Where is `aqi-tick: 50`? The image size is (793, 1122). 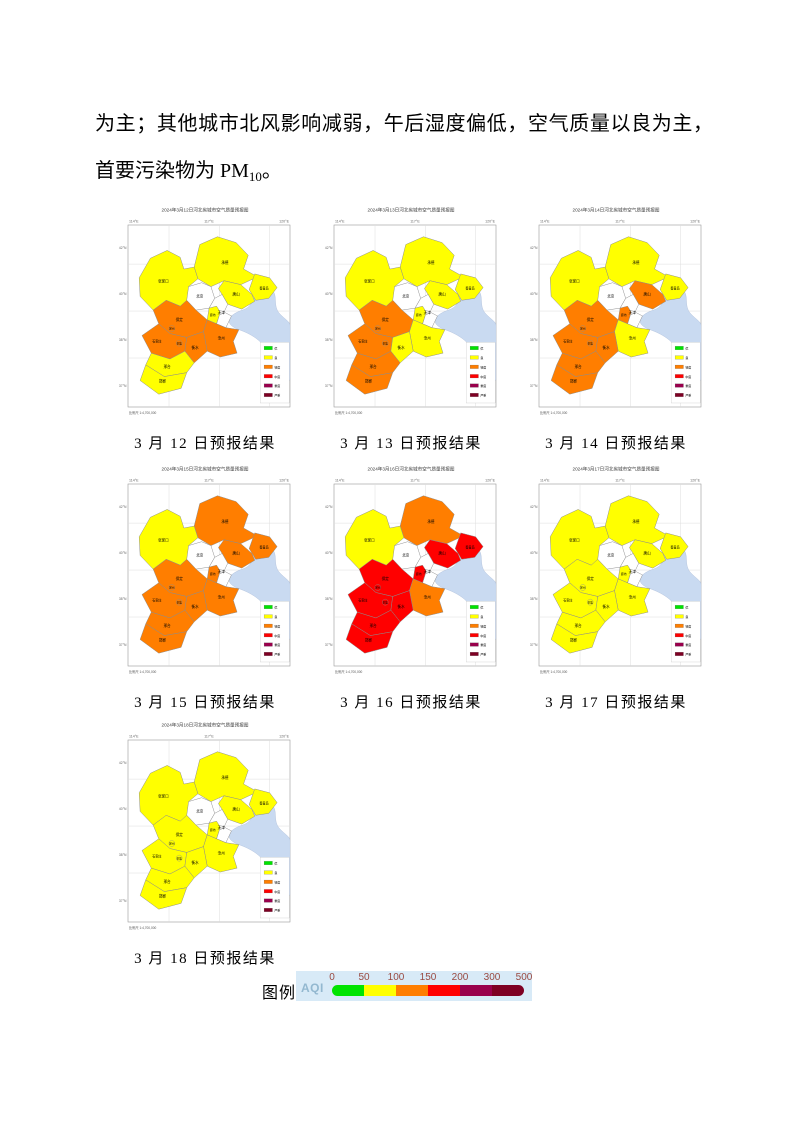 aqi-tick: 50 is located at coordinates (364, 977).